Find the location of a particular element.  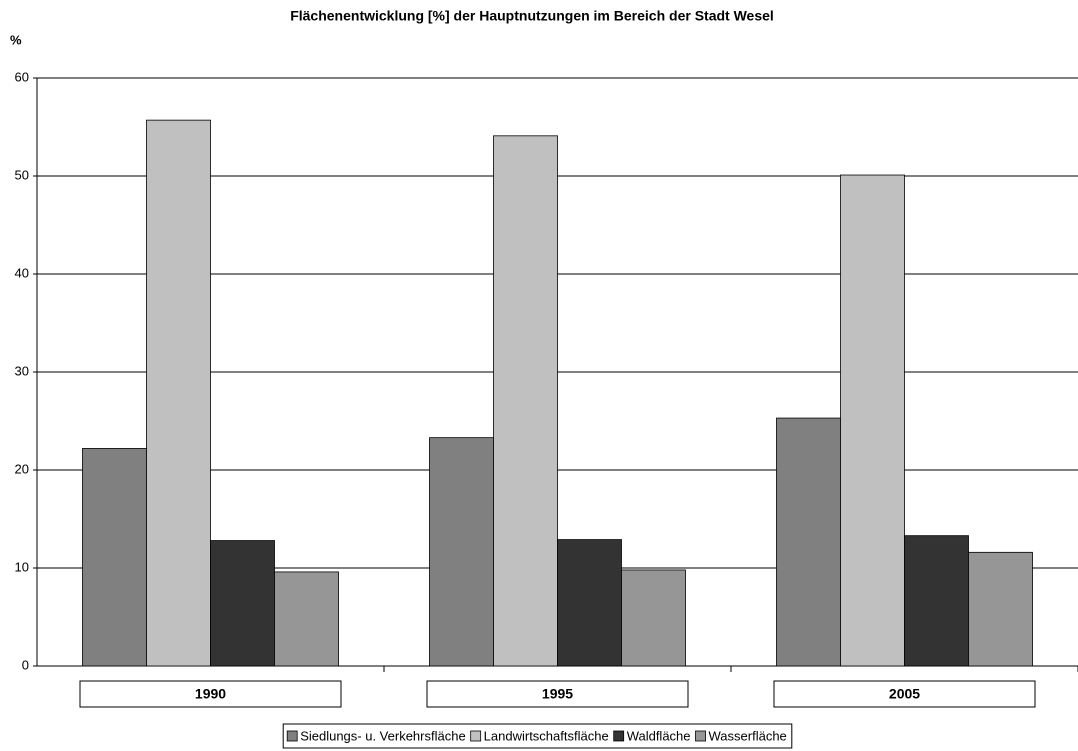

legend-label: Waldfläche is located at coordinates (659, 735).